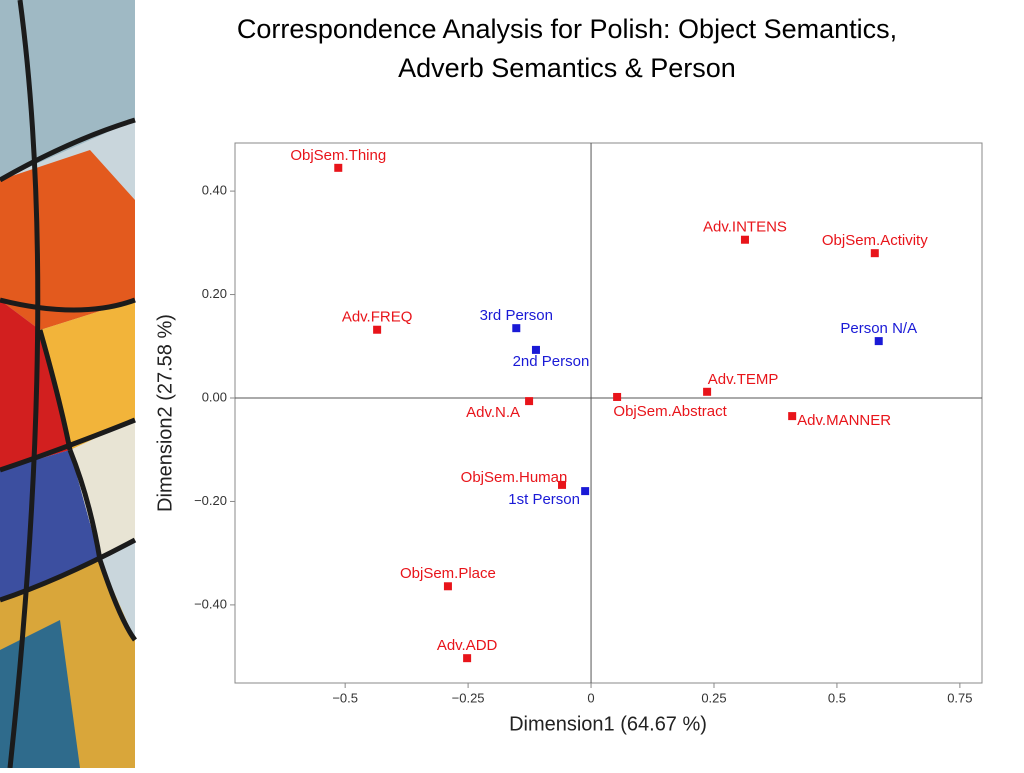 Image resolution: width=1024 pixels, height=773 pixels. I want to click on x-tick-label: 0.5, so click(837, 697).